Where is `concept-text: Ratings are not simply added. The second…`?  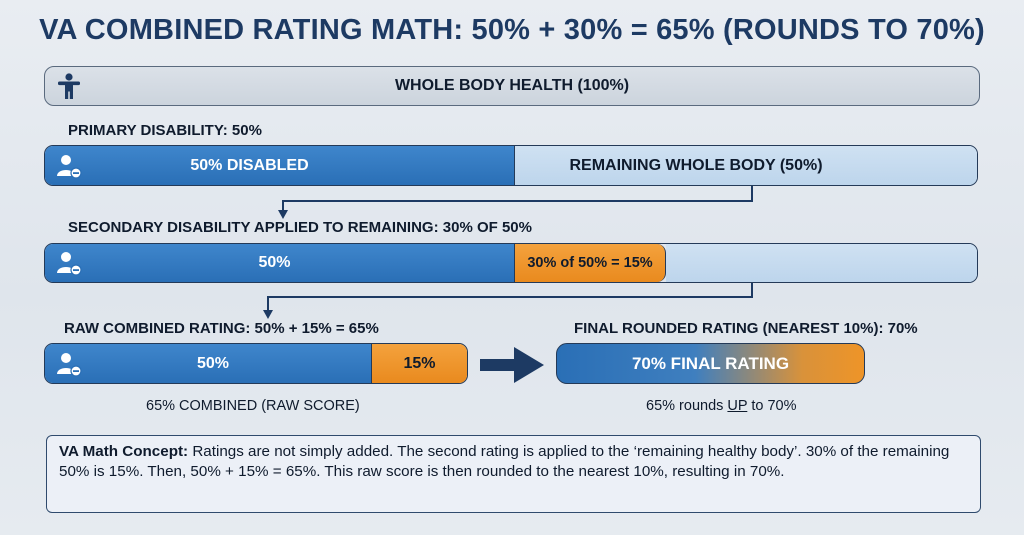
concept-text: Ratings are not simply added. The second… is located at coordinates (504, 461).